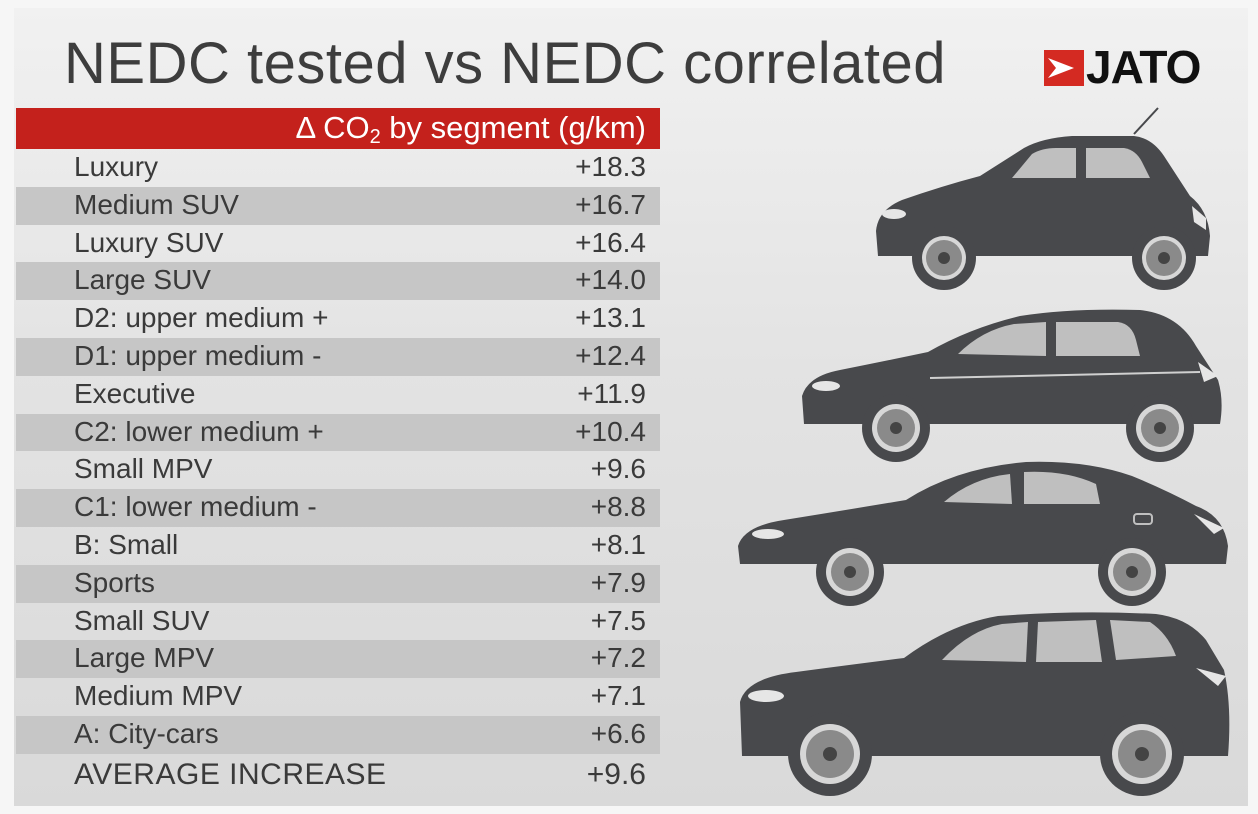 The height and width of the screenshot is (814, 1258). I want to click on segment-label: B: Small, so click(126, 544).